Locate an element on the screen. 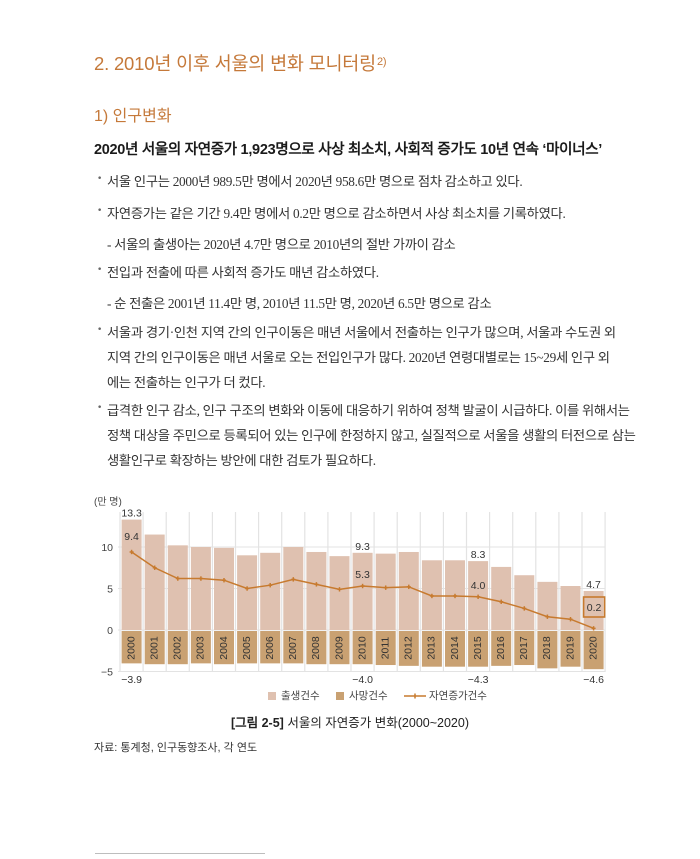  bullet-item-line: 전입과 전출에 따른 사회적 증가도 매년 감소하였다. is located at coordinates (243, 272).